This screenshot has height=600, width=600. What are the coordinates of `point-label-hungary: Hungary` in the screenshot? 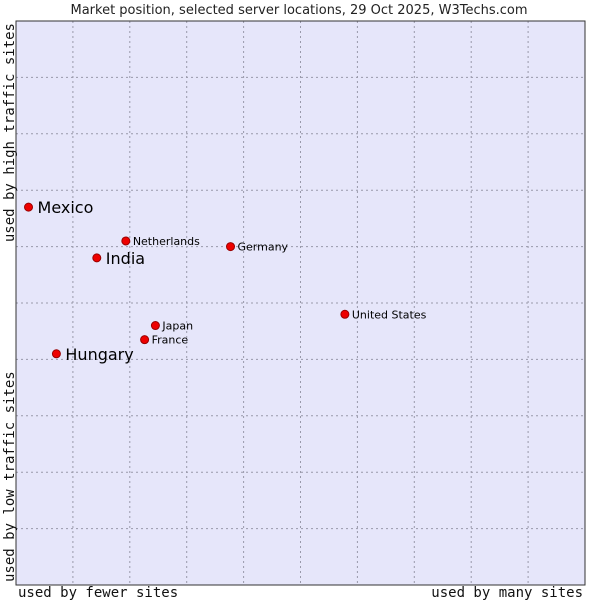 It's located at (99, 354).